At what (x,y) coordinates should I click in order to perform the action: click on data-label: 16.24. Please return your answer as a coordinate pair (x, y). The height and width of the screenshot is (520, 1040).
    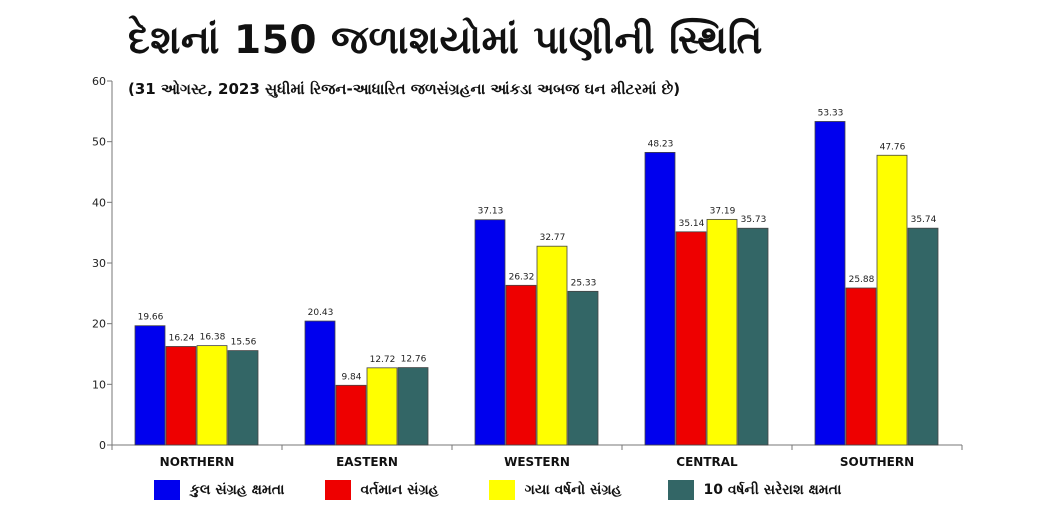
    Looking at the image, I should click on (182, 338).